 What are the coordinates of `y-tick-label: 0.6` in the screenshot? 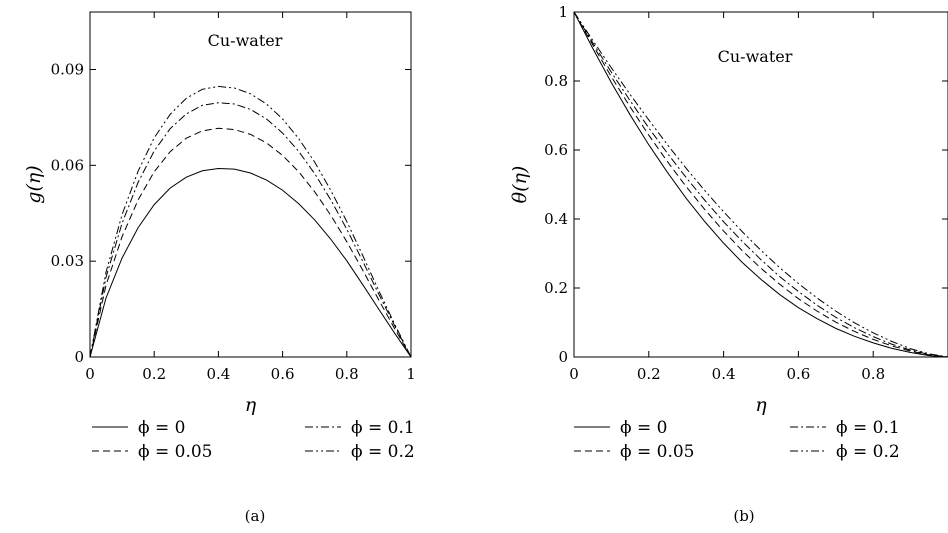 It's located at (556, 150).